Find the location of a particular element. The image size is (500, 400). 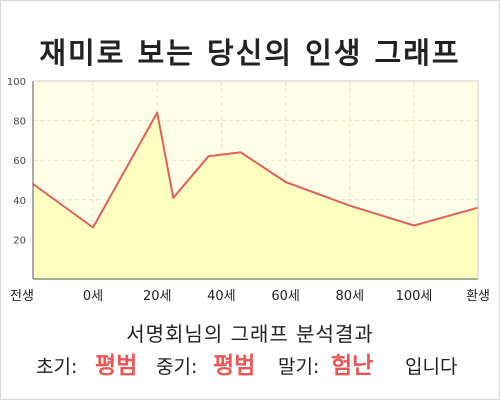

x-tick-label-0: 전생 is located at coordinates (22, 296).